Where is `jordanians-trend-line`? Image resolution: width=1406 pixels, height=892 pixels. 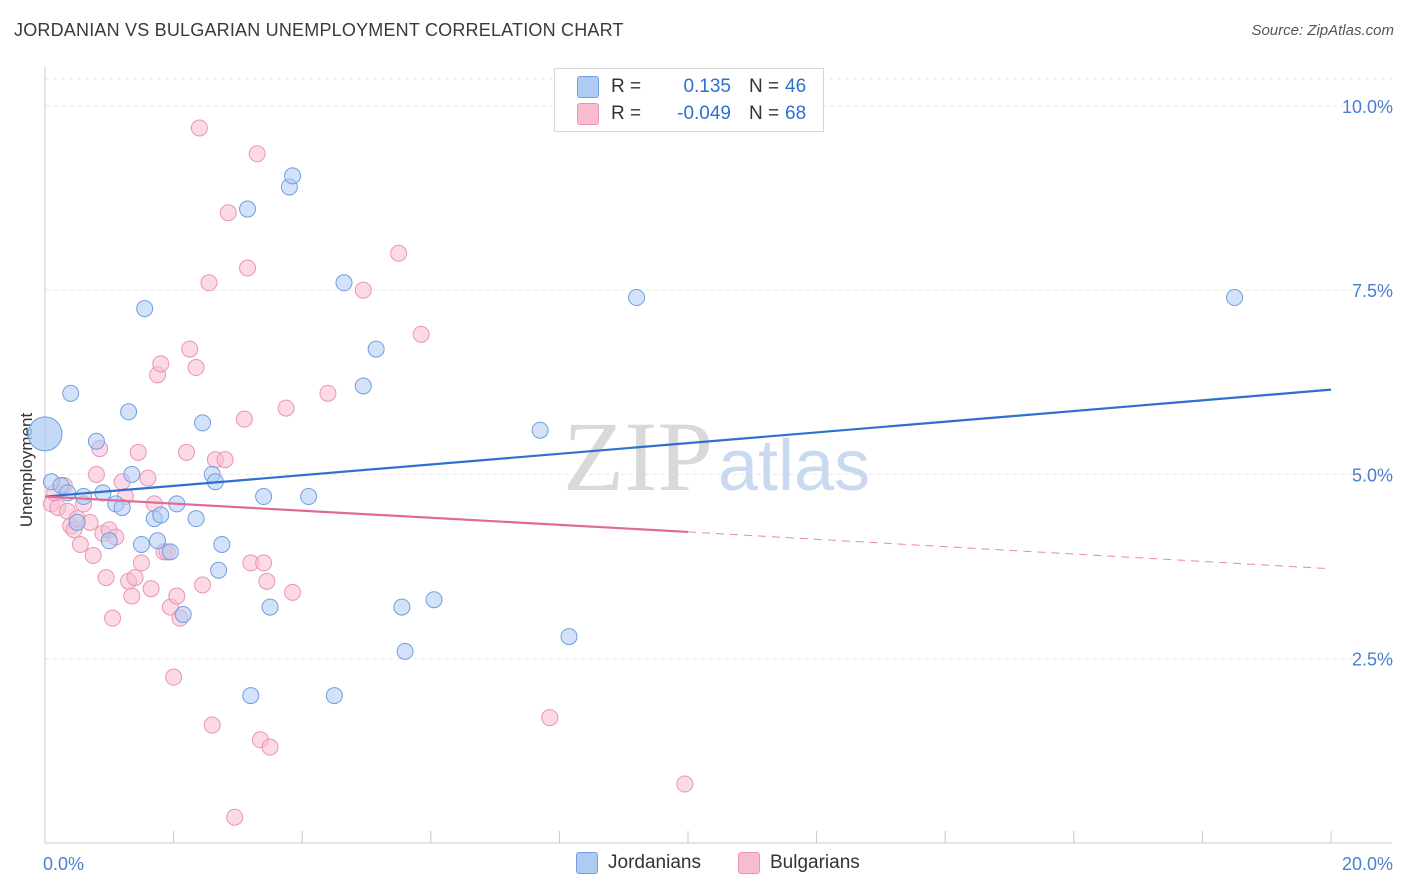
jordanians-trend-line is located at coordinates (688, 443).